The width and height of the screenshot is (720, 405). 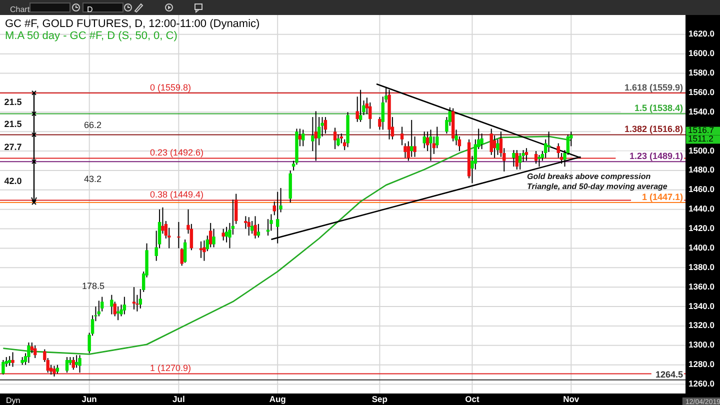 I want to click on y-tick-label: 1280.0, so click(x=701, y=364).